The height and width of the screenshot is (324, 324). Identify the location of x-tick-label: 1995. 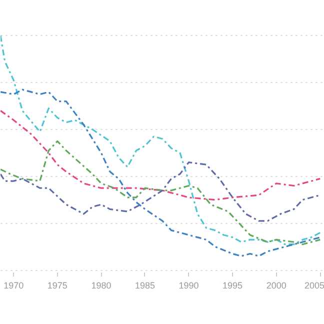
(232, 285).